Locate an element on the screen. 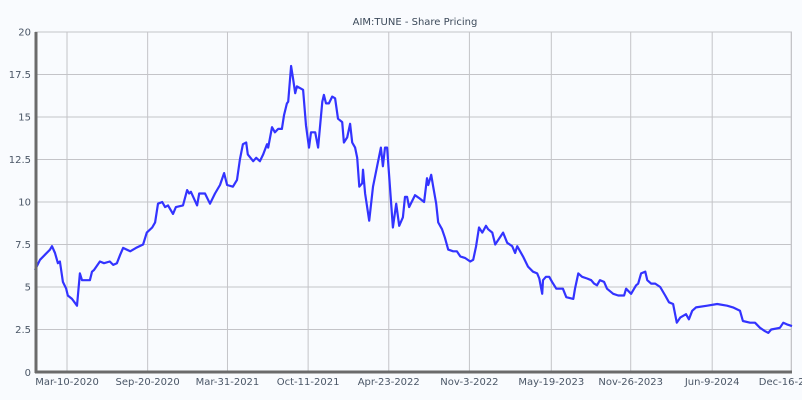  x-tick-label: Sep-20-2020 is located at coordinates (148, 382).